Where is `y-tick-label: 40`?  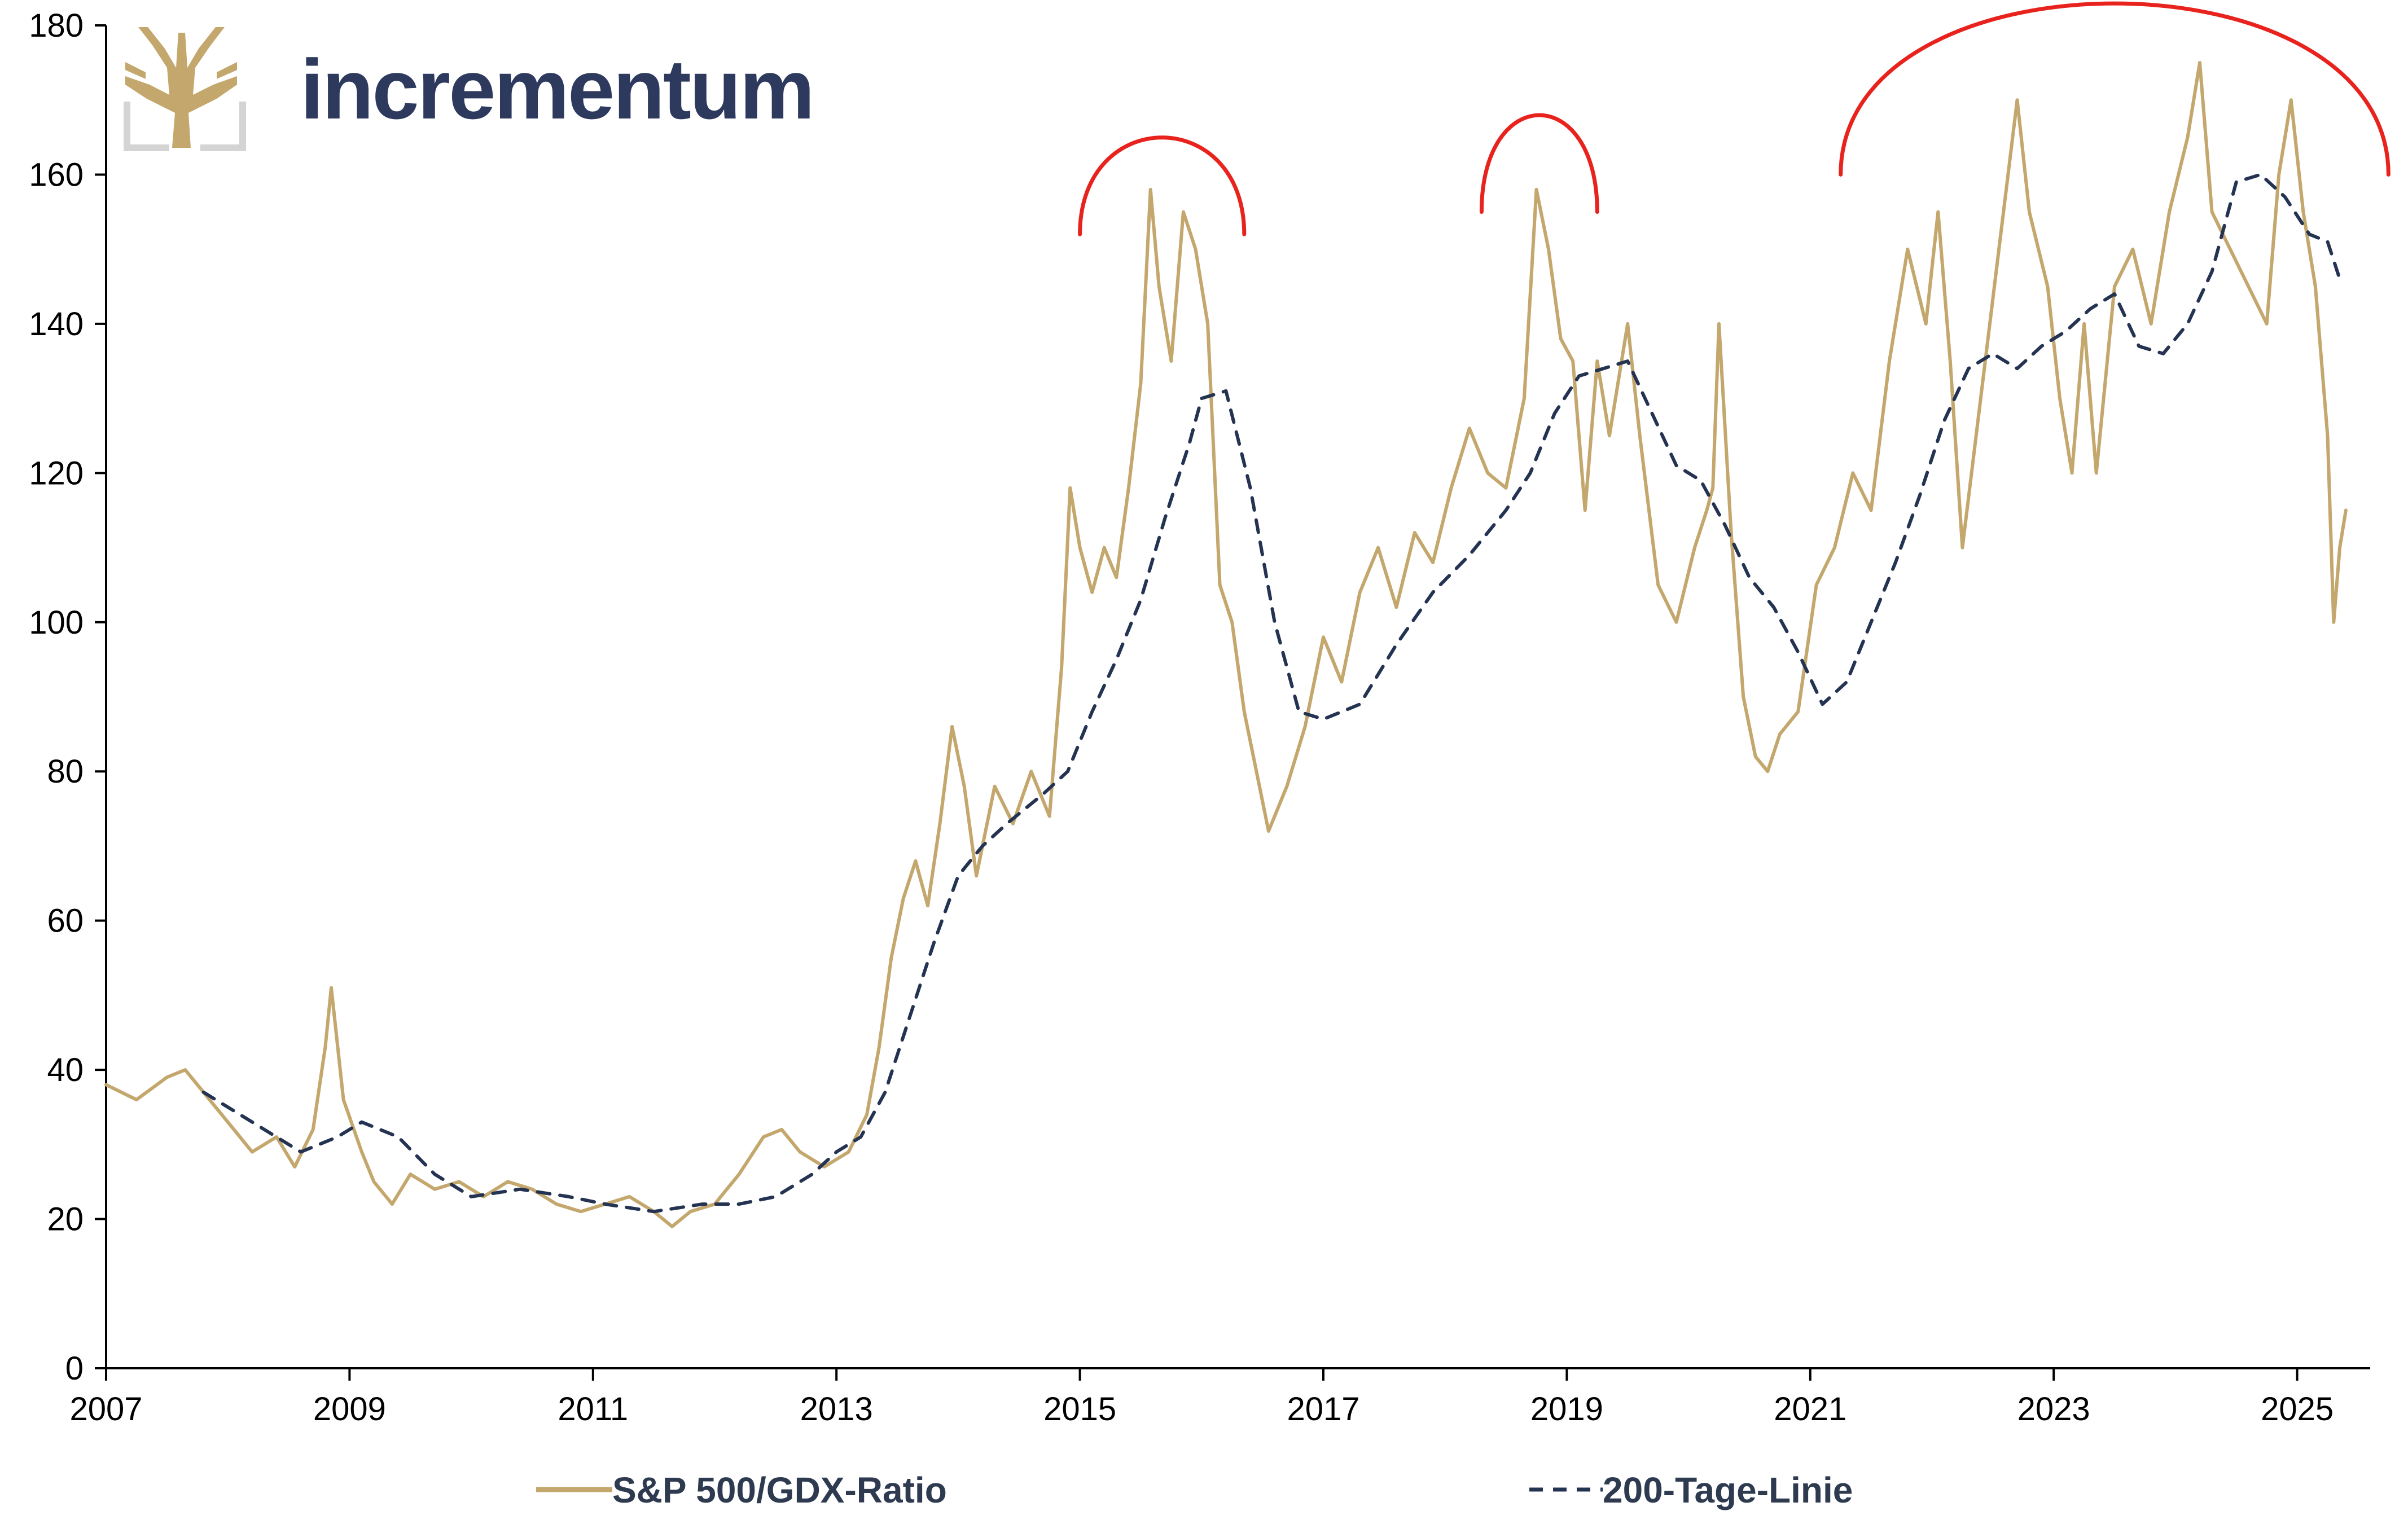
y-tick-label: 40 is located at coordinates (66, 1070).